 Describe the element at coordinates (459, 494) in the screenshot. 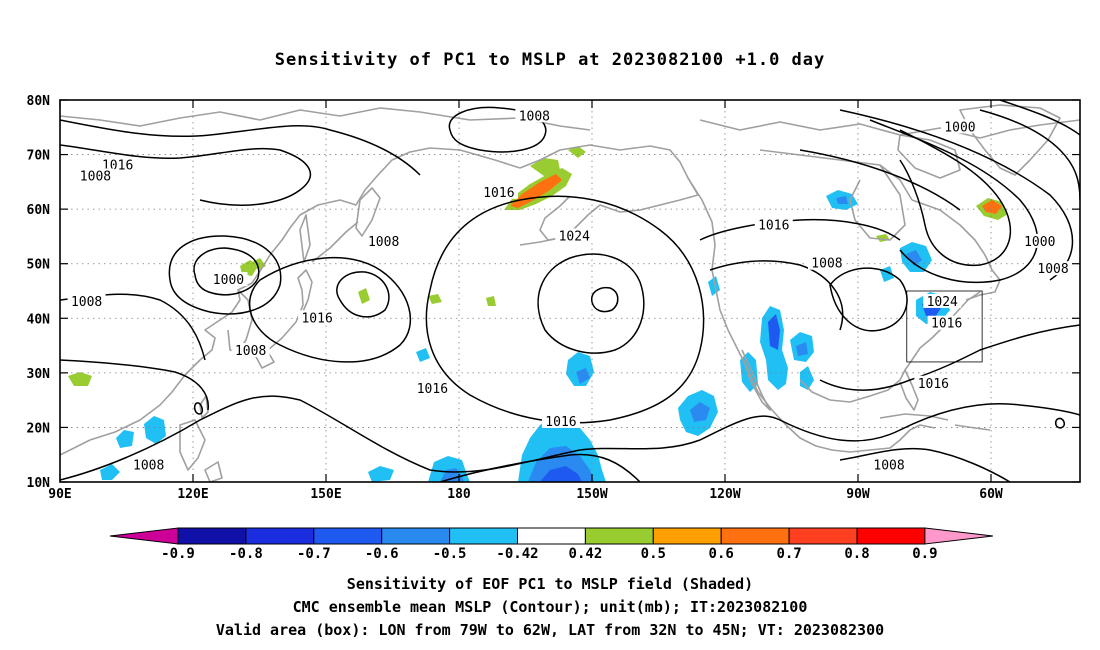

I see `lon-label: 180` at that location.